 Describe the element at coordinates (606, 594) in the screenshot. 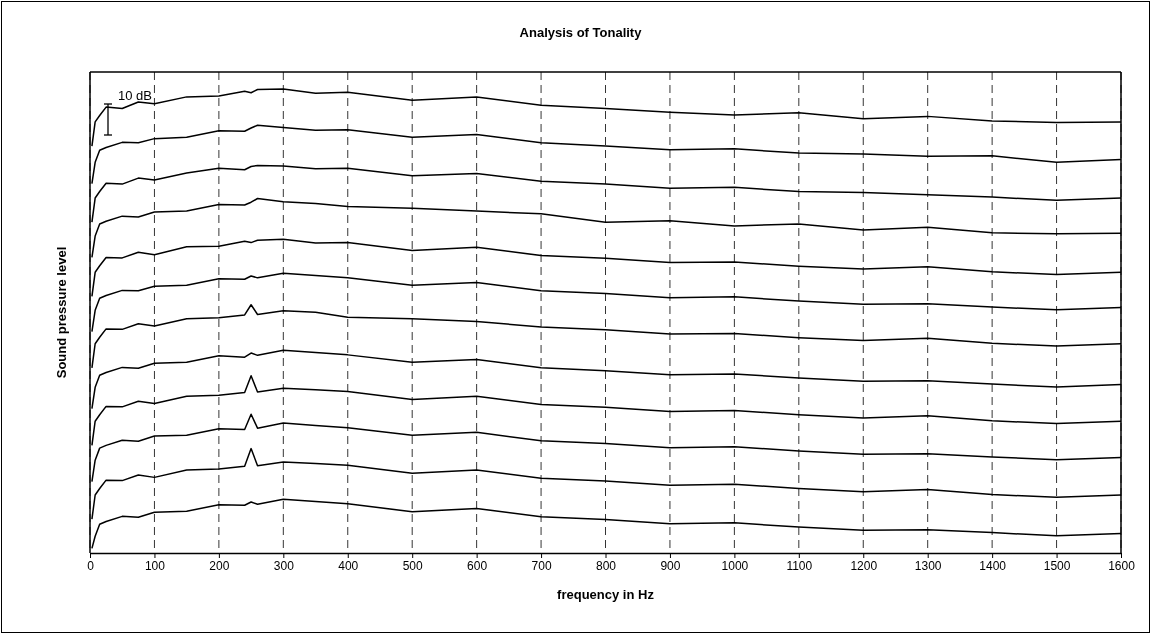

I see `x-axis-title: frequency in Hz` at that location.